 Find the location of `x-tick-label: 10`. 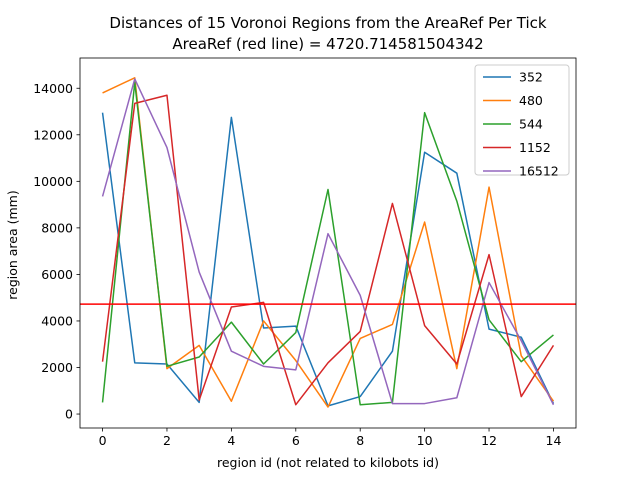

x-tick-label: 10 is located at coordinates (425, 440).